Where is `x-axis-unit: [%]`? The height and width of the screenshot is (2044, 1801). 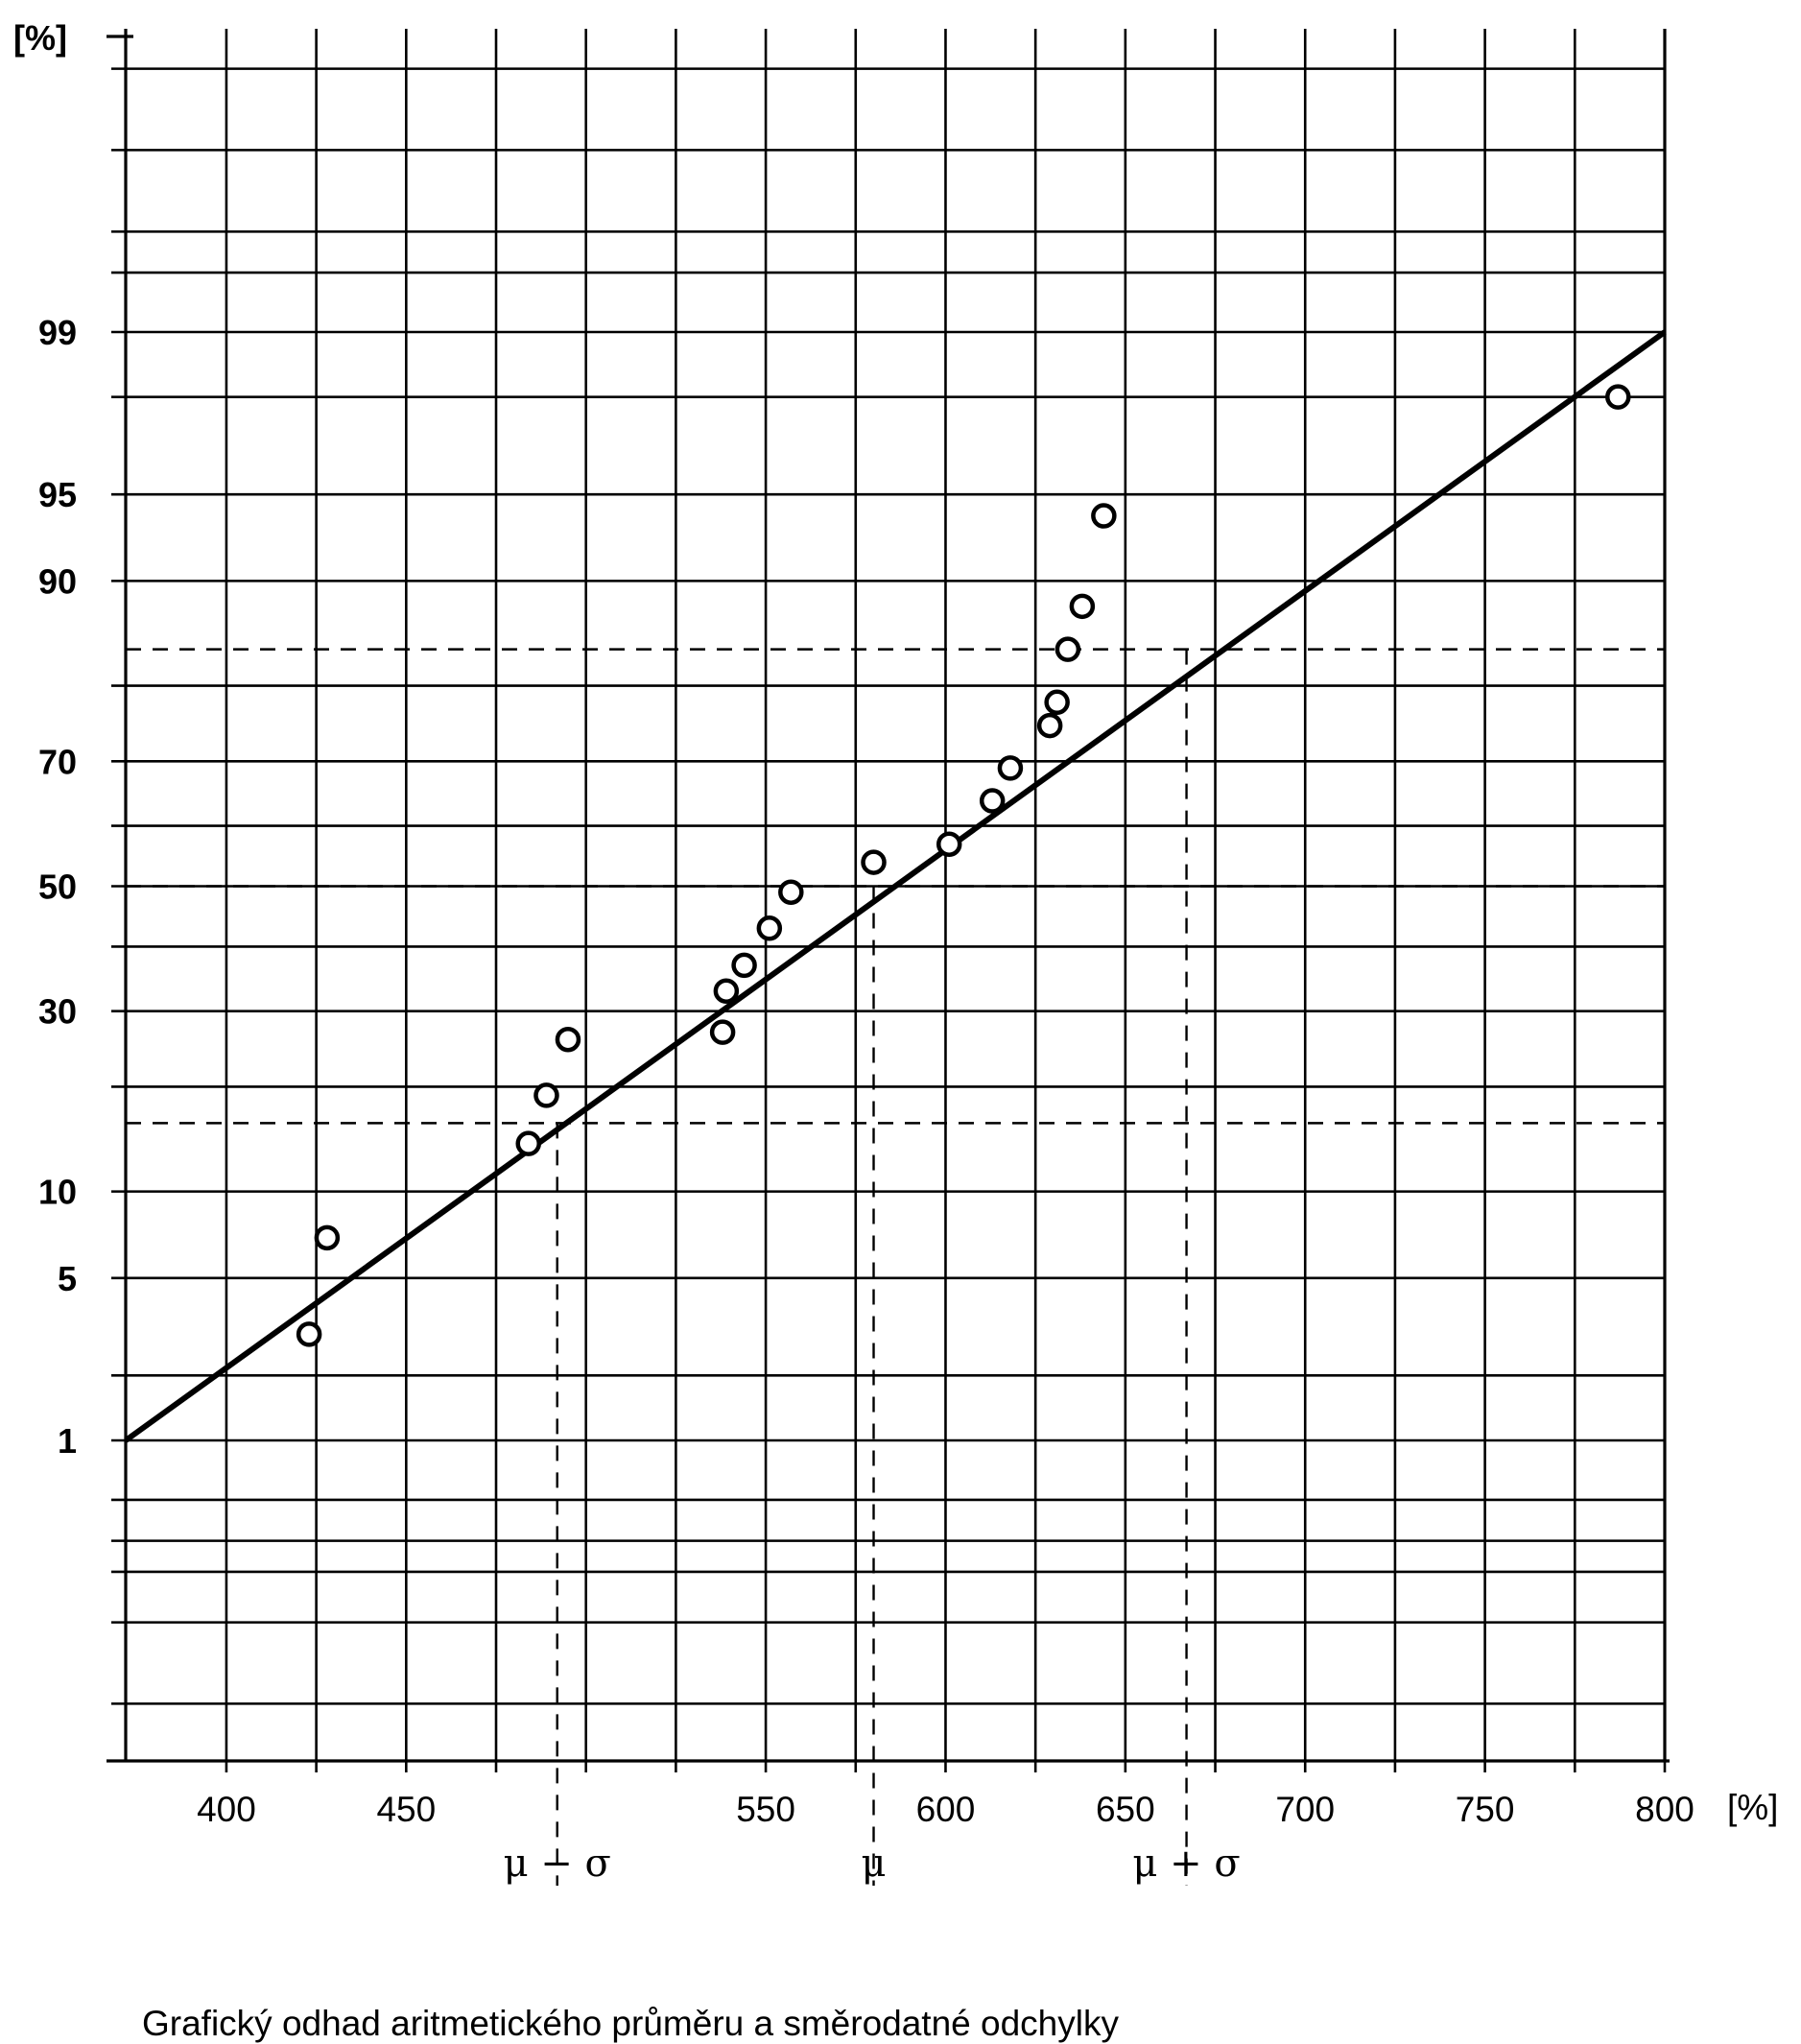
x-axis-unit: [%] is located at coordinates (1752, 1807).